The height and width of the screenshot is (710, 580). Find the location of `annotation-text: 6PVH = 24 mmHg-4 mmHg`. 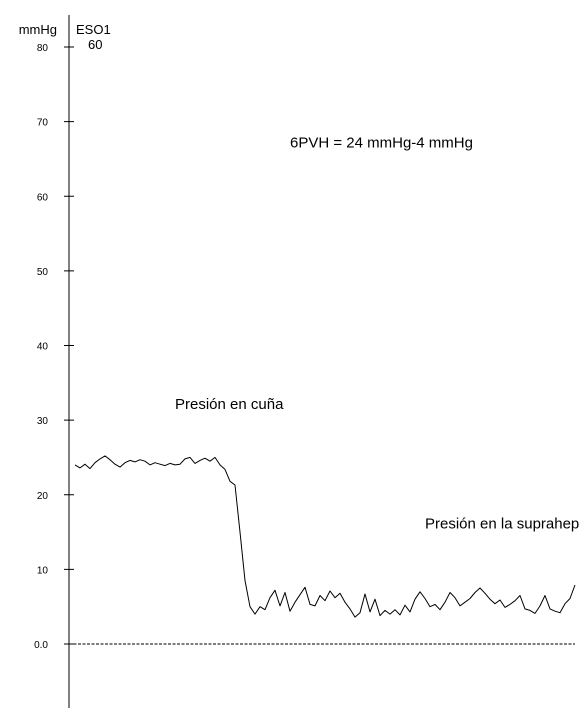

annotation-text: 6PVH = 24 mmHg-4 mmHg is located at coordinates (381, 143).